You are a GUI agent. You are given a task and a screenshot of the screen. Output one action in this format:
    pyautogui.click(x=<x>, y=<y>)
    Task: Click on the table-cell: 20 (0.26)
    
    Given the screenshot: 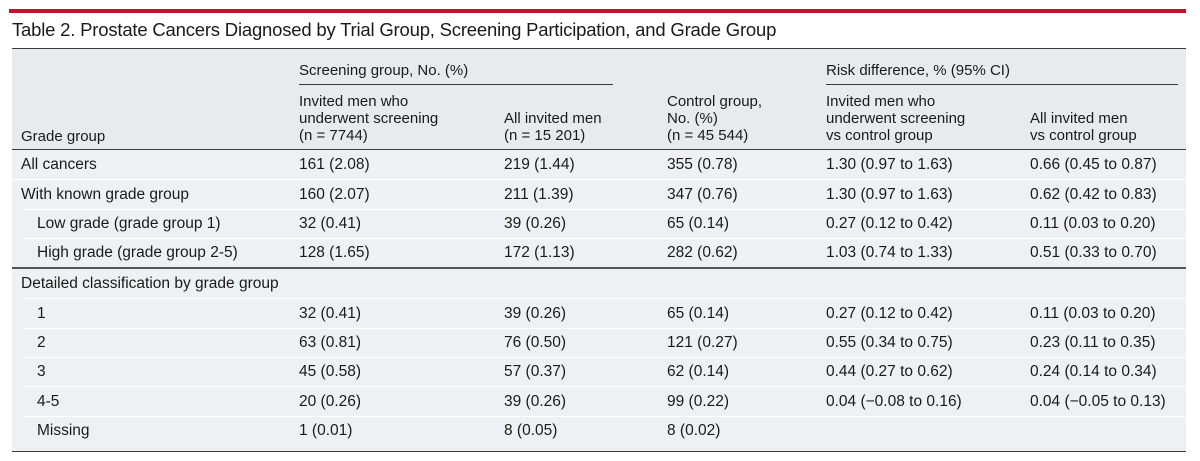 What is the action you would take?
    pyautogui.click(x=330, y=401)
    